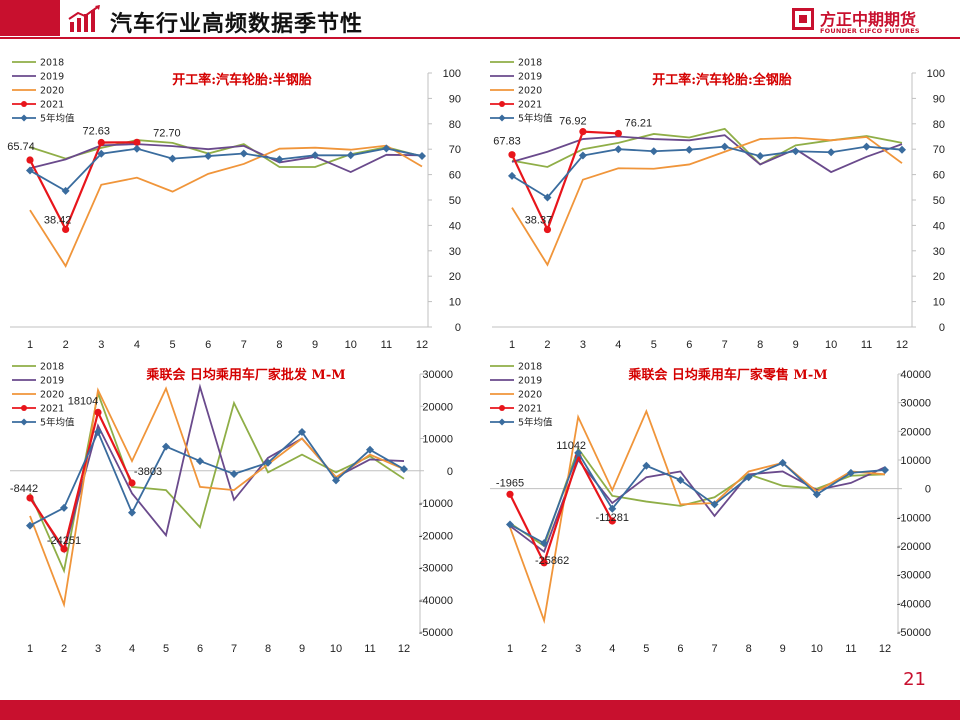  I want to click on x-tick-label: 7, so click(244, 345).